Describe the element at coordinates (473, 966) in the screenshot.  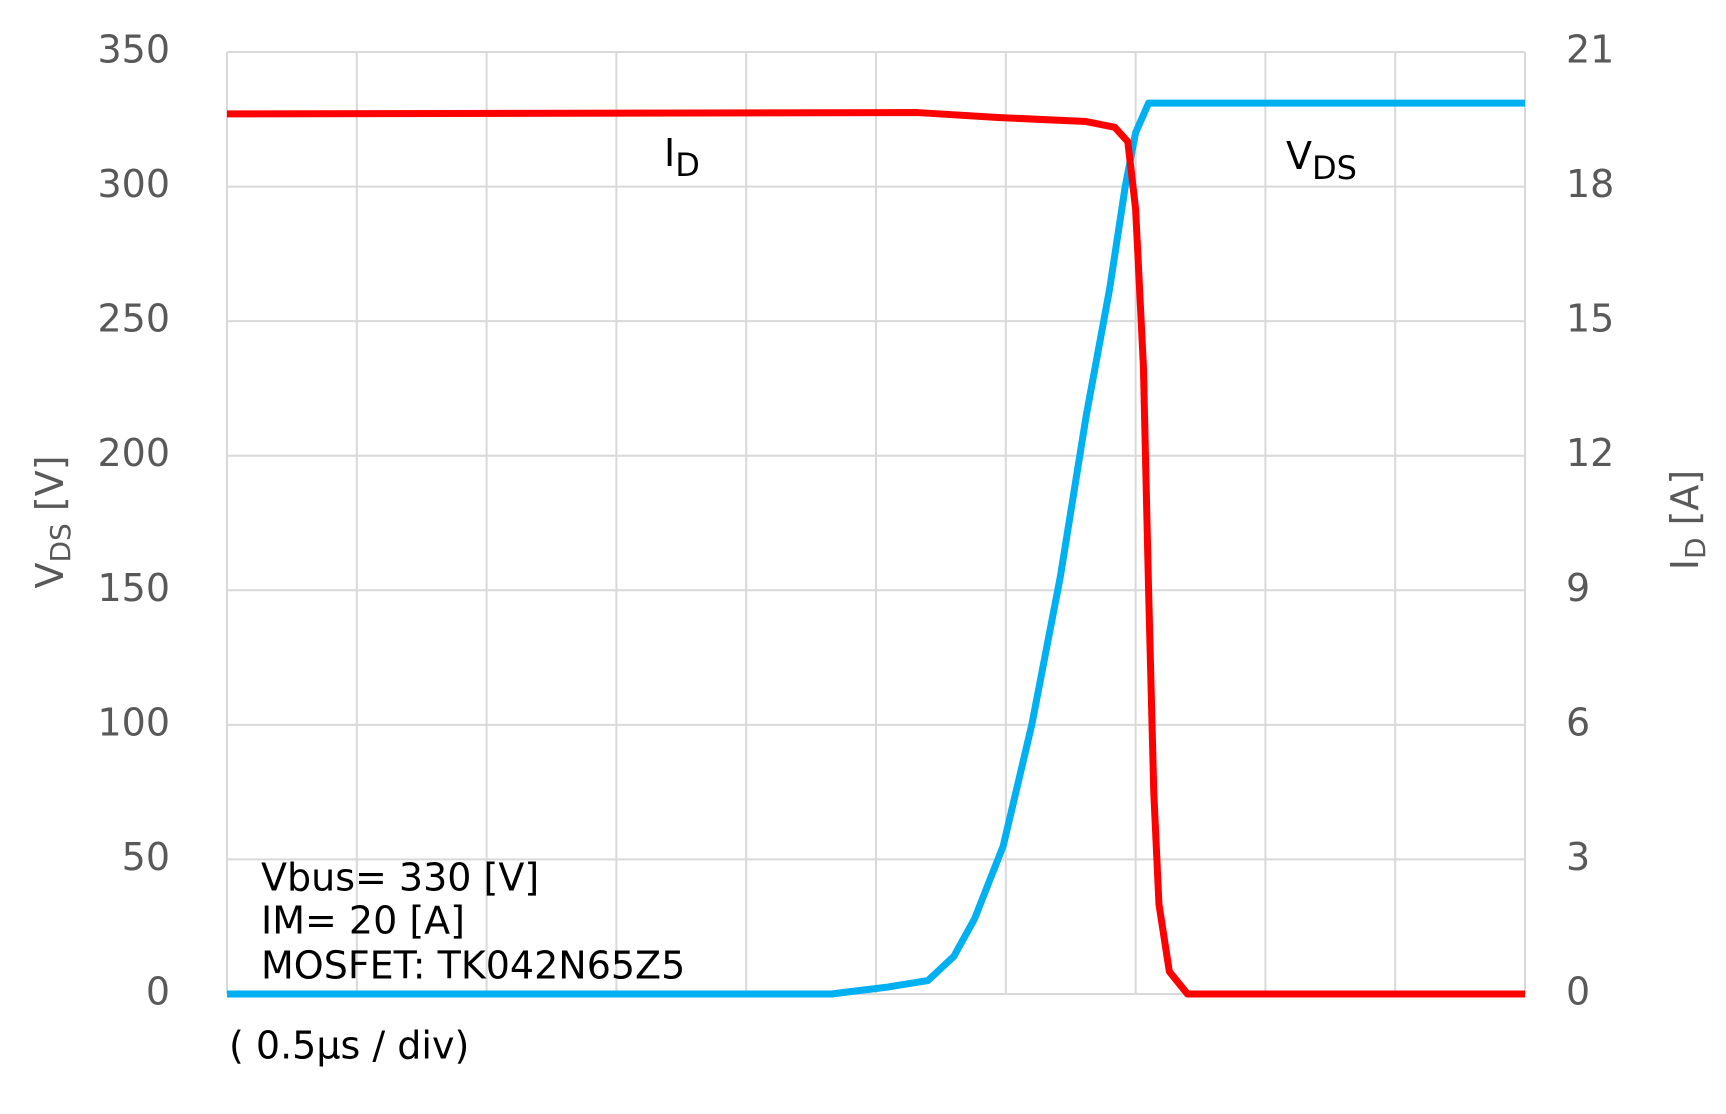
I see `annotation: MOSFET: TK042N65Z5` at that location.